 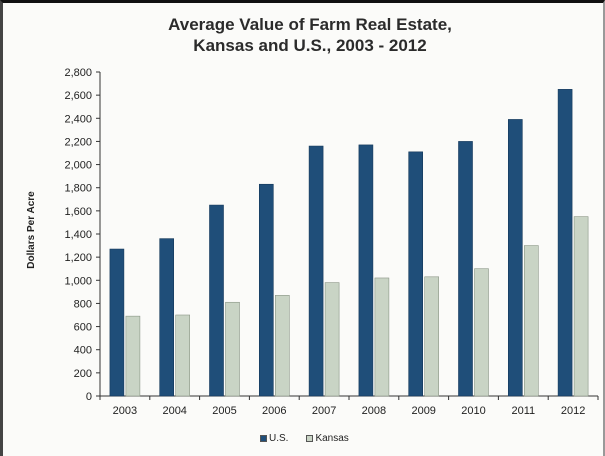 I want to click on y-tick-label: 2,600, so click(x=78, y=96).